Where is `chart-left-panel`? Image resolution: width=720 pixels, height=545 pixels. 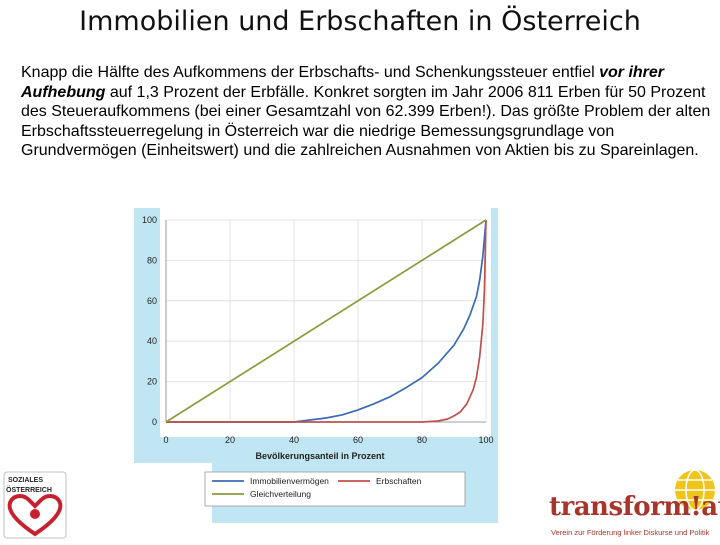
chart-left-panel is located at coordinates (147, 335).